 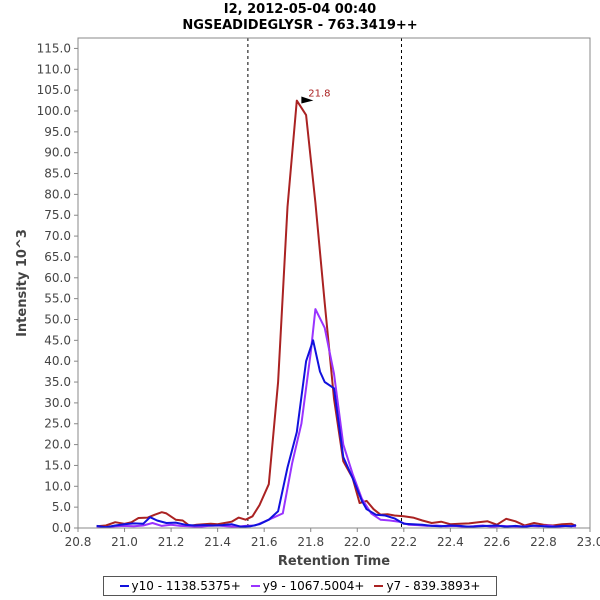 I want to click on y-tick-label: 70.0, so click(x=57, y=236).